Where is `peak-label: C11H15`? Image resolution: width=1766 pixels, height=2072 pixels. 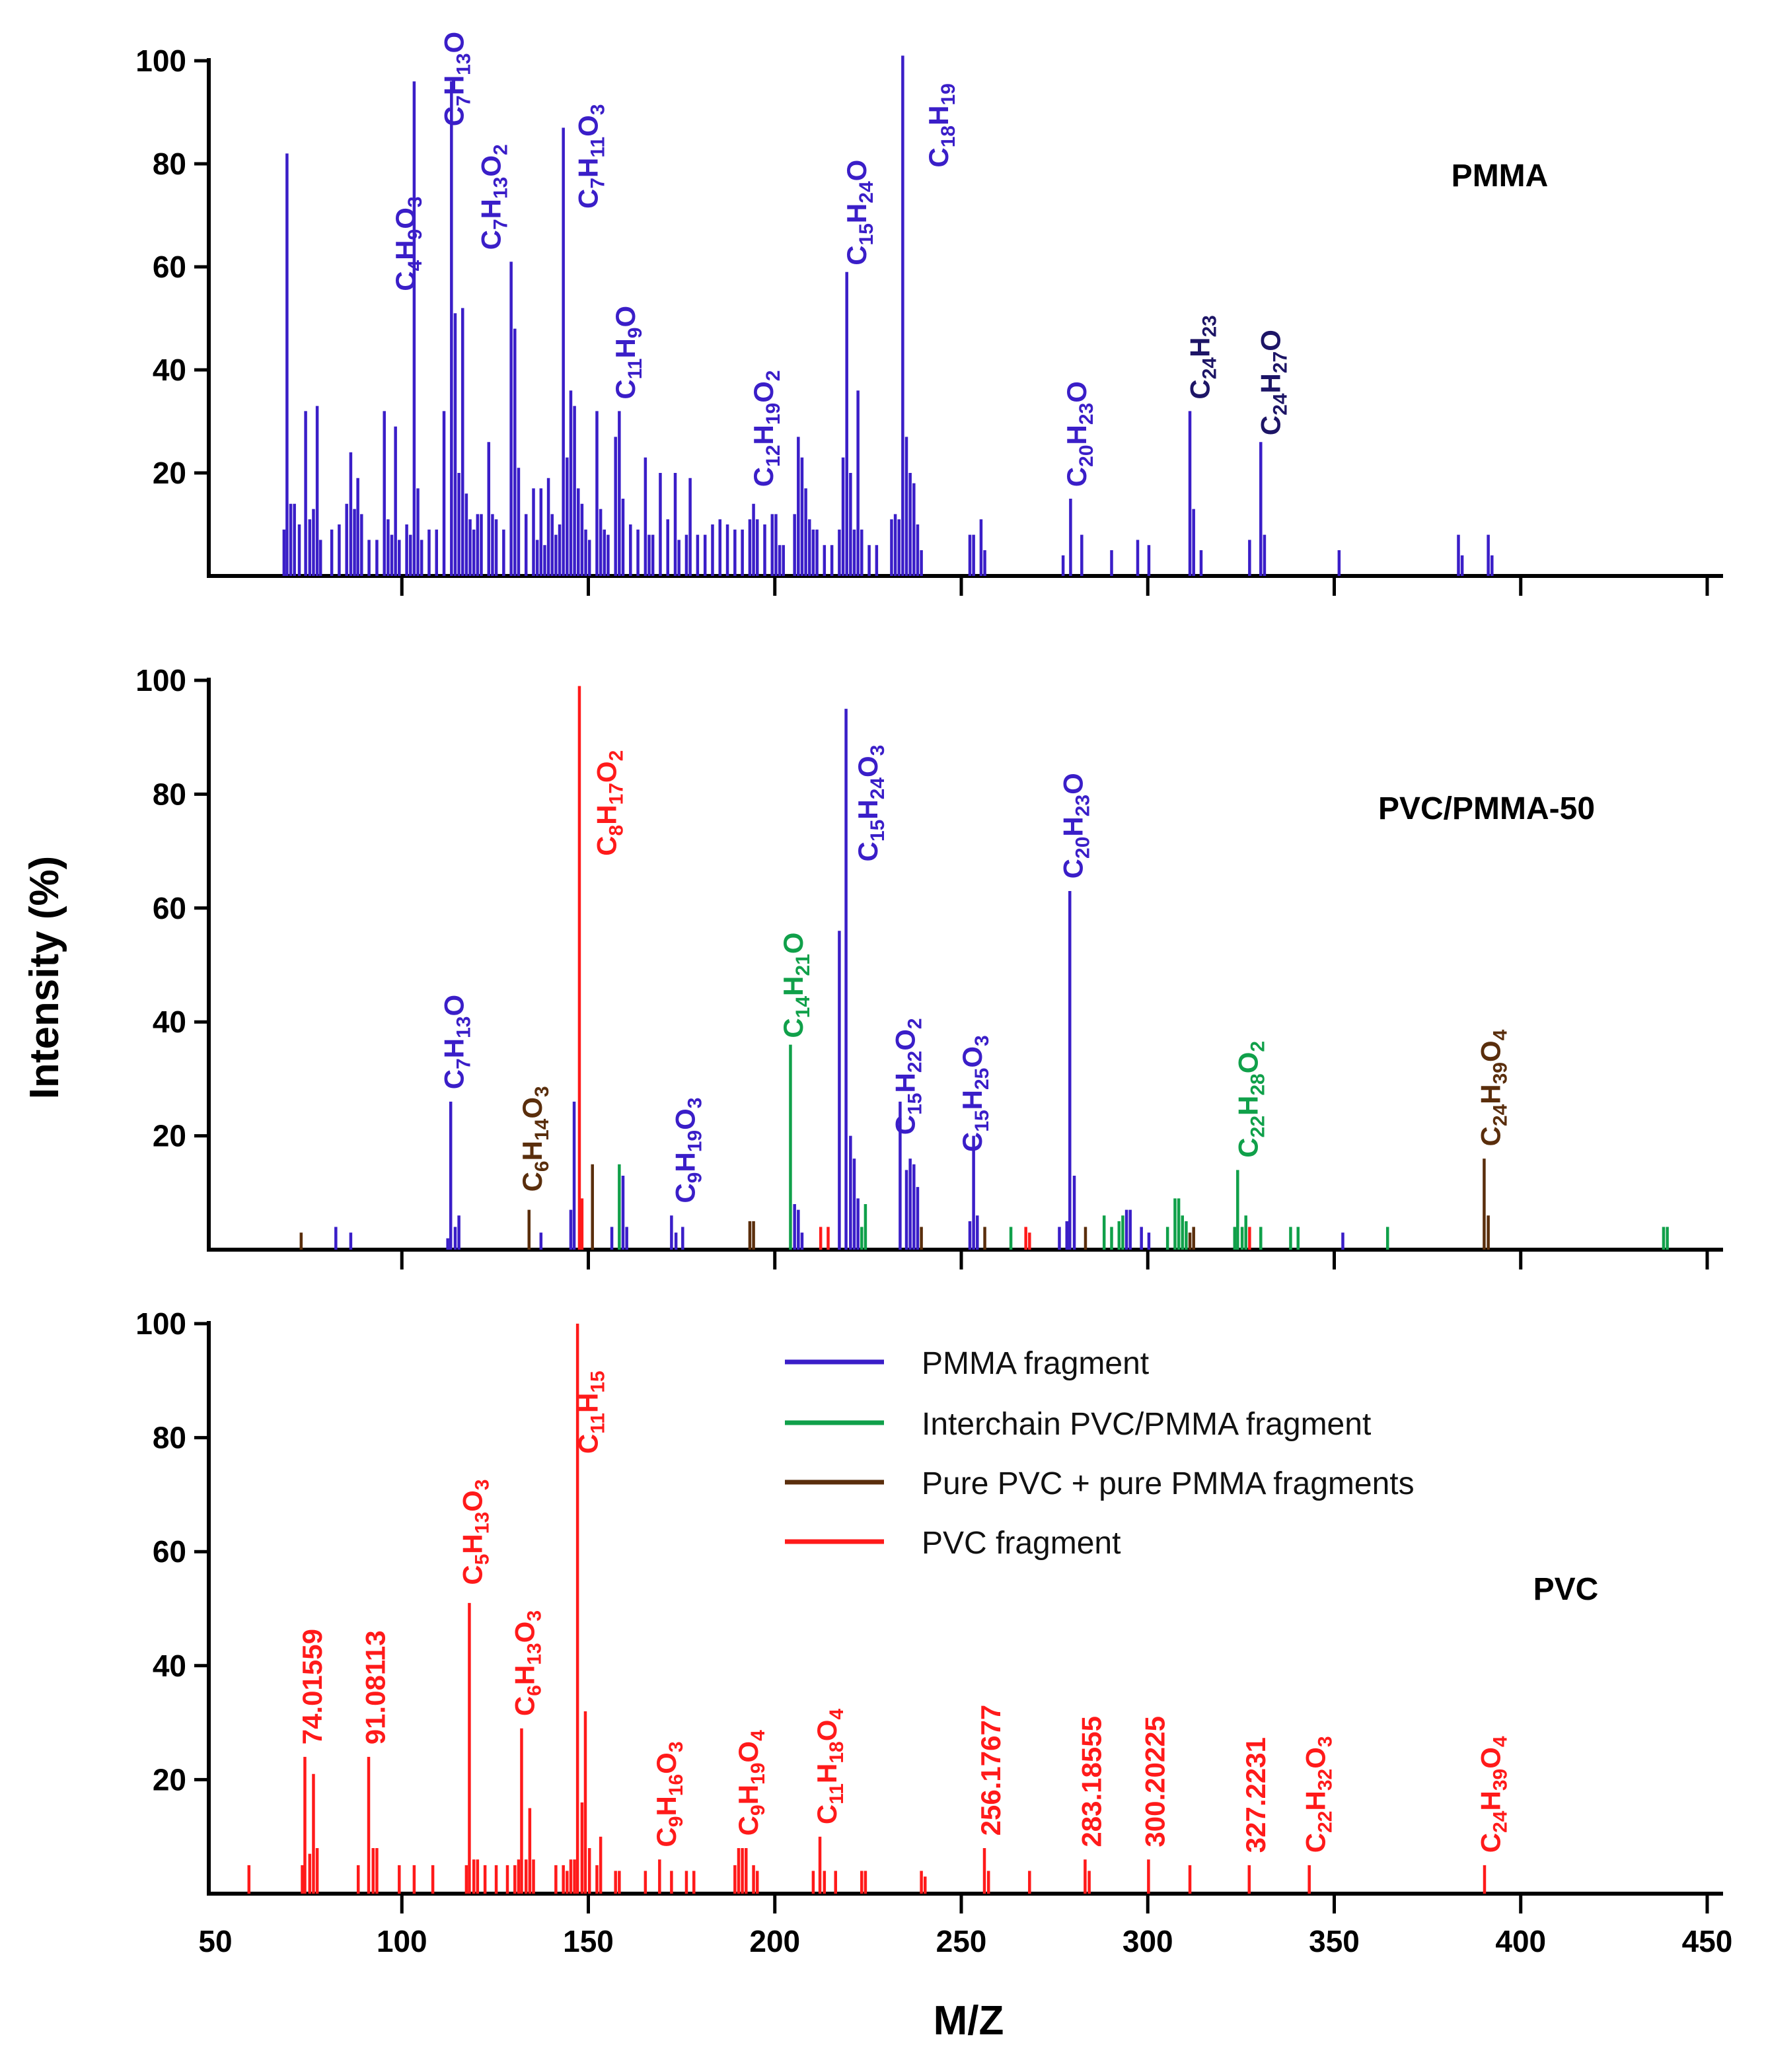
peak-label: C11H15 is located at coordinates (591, 1412).